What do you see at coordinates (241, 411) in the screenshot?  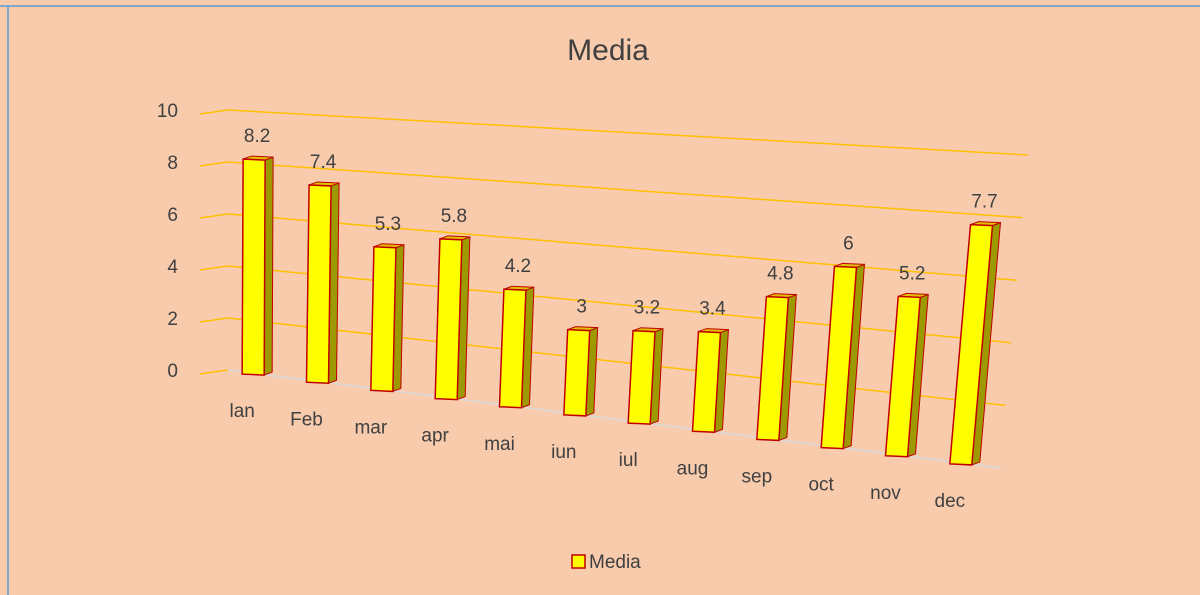 I see `x-tick-label: lan` at bounding box center [241, 411].